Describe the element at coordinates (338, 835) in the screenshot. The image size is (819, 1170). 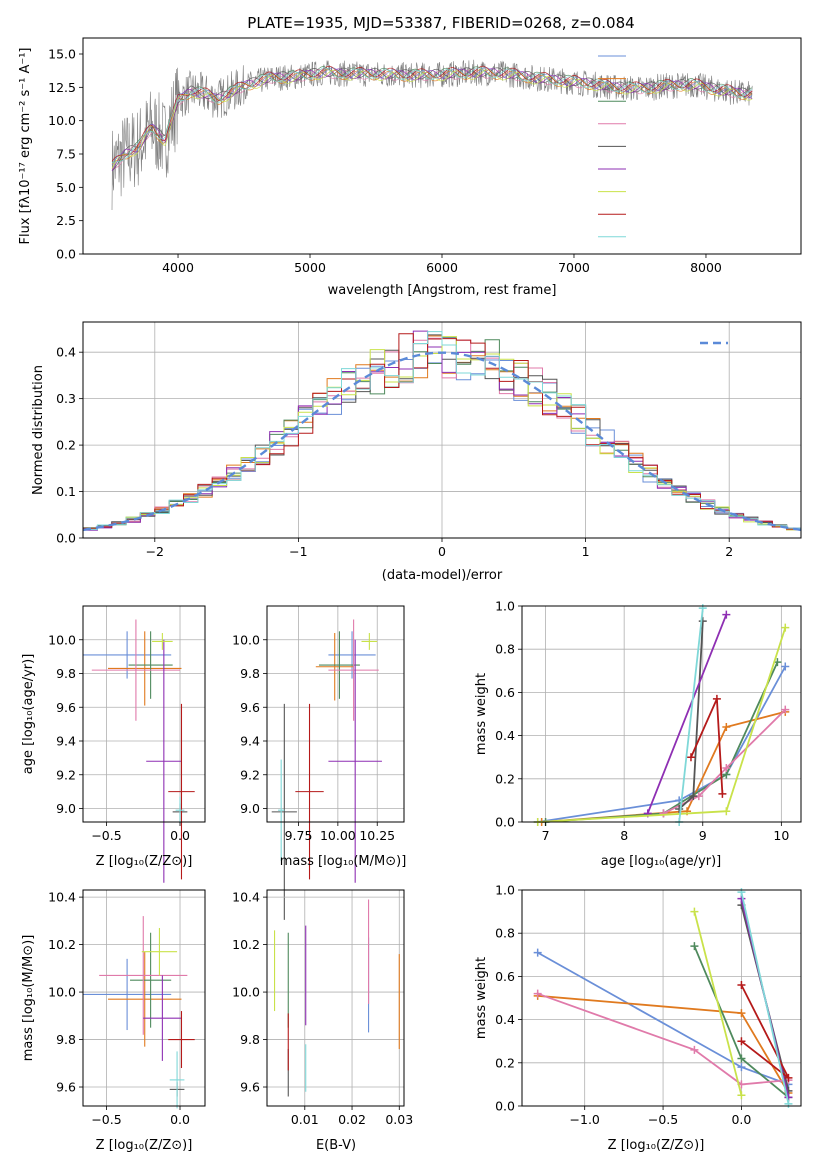
I see `x-tick-label: 10.00` at that location.